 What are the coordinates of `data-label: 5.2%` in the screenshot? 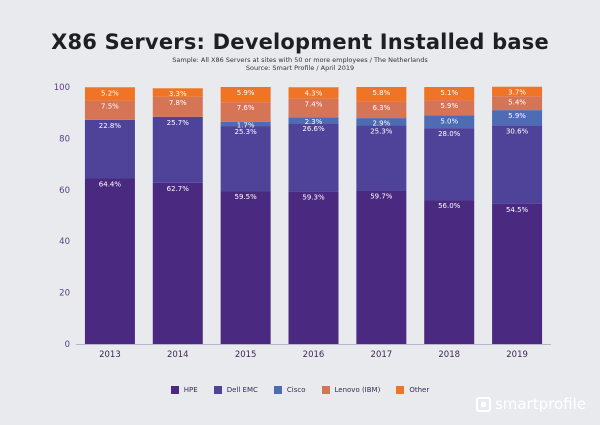 It's located at (110, 93).